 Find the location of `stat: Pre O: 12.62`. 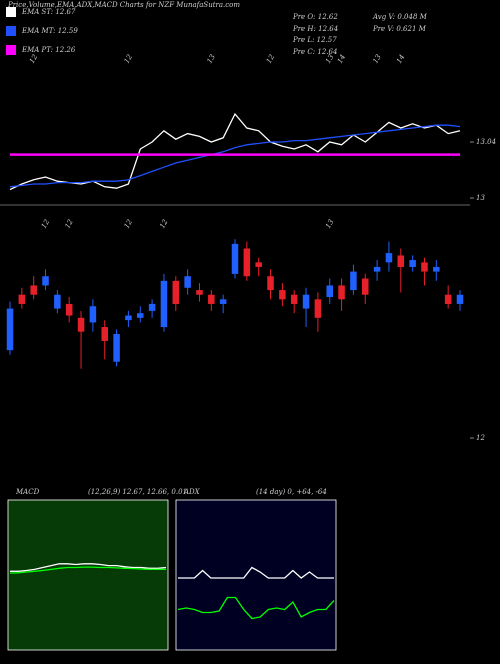

stat: Pre O: 12.62 is located at coordinates (315, 17).